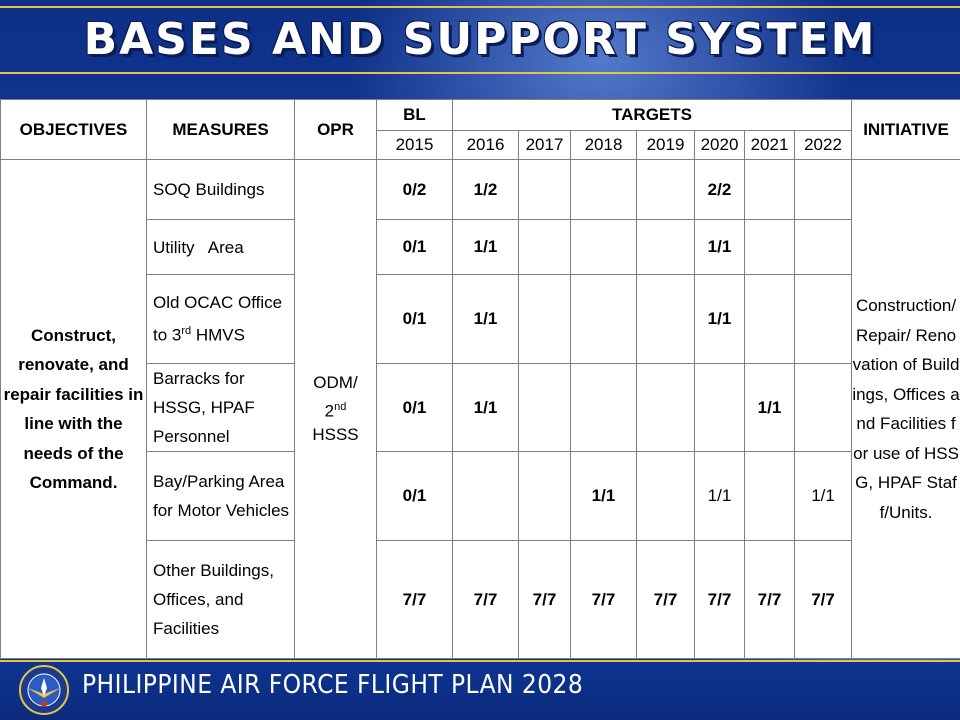  What do you see at coordinates (485, 189) in the screenshot?
I see `value-cell: 1/2` at bounding box center [485, 189].